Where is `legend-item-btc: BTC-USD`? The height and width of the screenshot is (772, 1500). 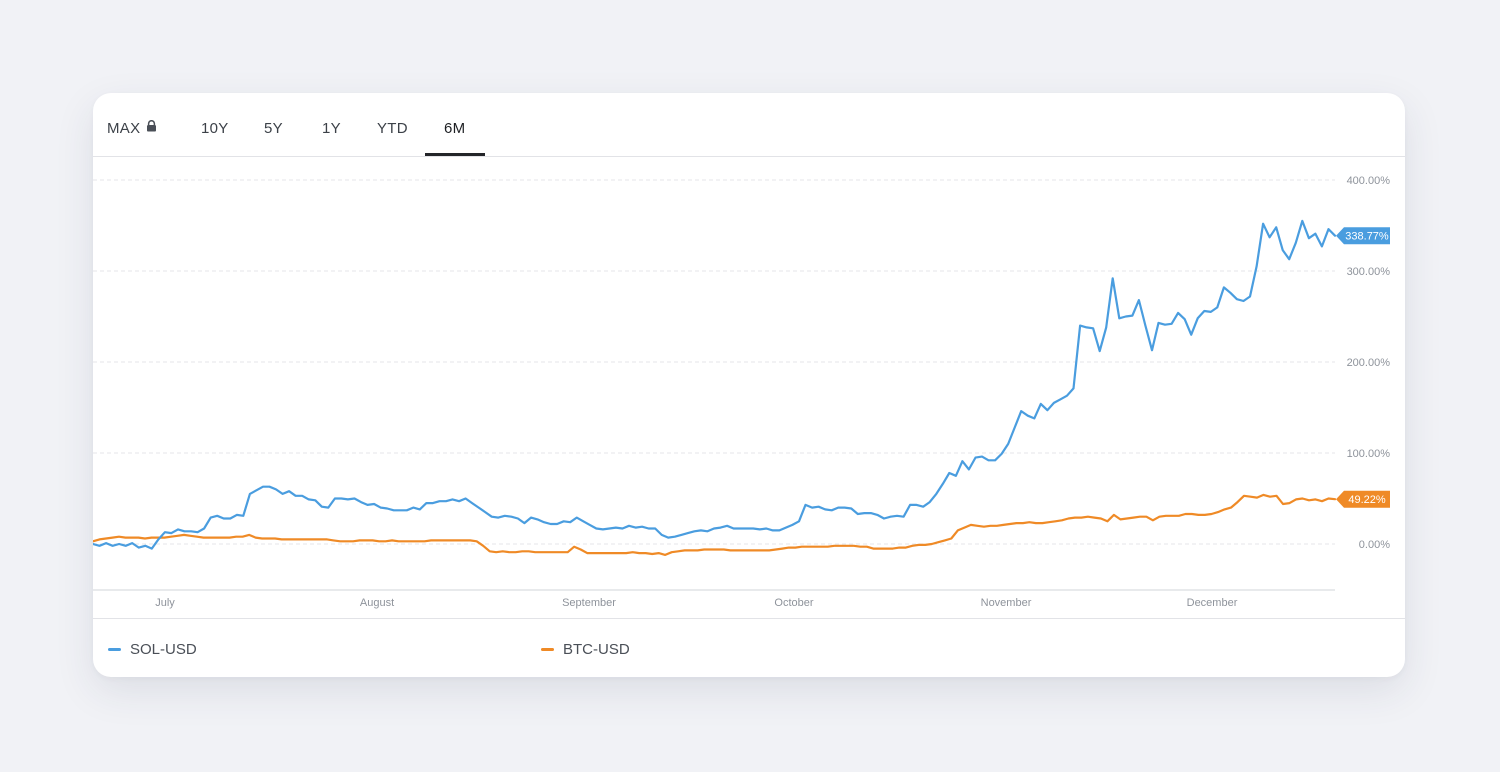
legend-item-btc: BTC-USD is located at coordinates (585, 648).